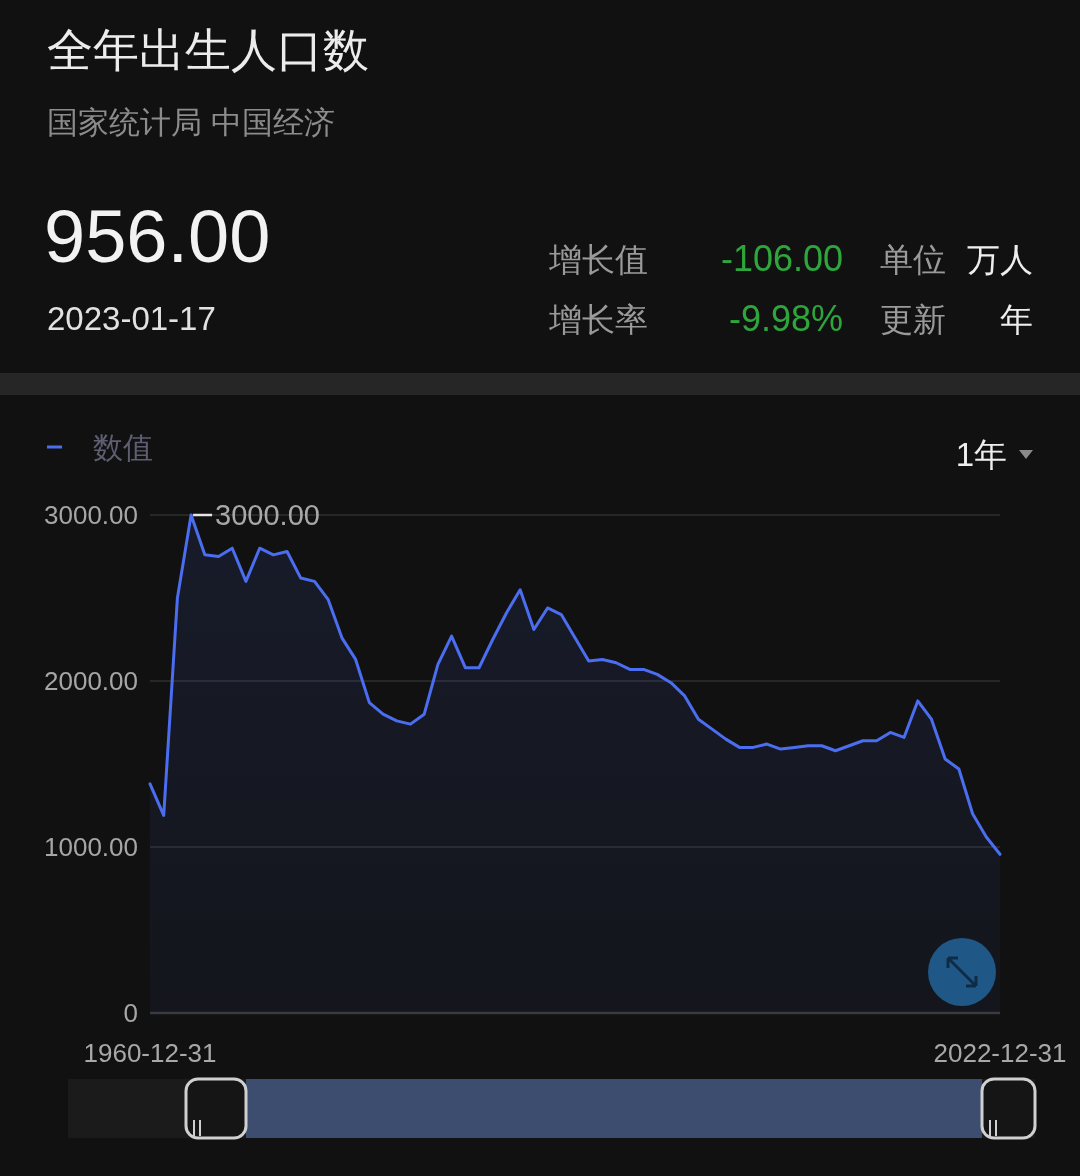 This screenshot has height=1176, width=1080. What do you see at coordinates (91, 847) in the screenshot?
I see `y-tick-label: 1000.00` at bounding box center [91, 847].